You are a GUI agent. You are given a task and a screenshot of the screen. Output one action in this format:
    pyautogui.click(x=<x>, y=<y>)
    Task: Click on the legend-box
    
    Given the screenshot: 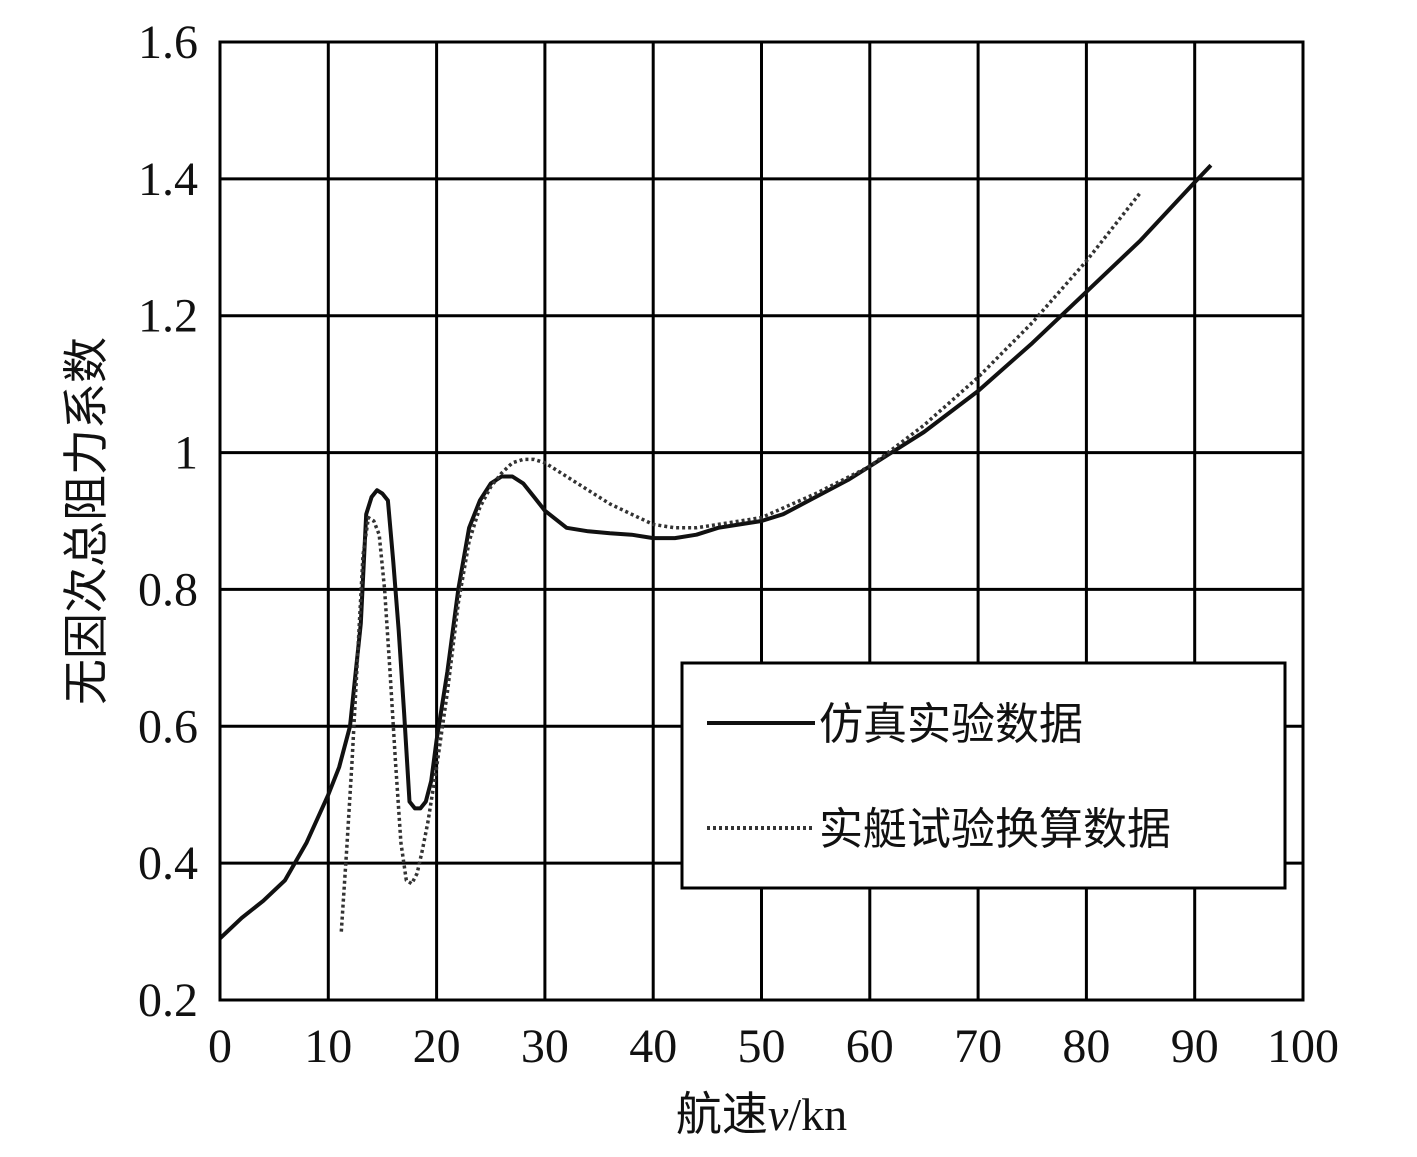 What is the action you would take?
    pyautogui.click(x=983, y=775)
    